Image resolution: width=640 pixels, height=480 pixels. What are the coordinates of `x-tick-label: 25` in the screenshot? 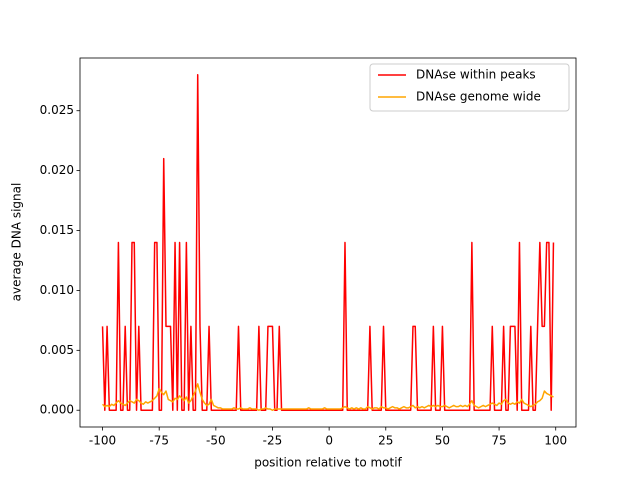 It's located at (385, 441).